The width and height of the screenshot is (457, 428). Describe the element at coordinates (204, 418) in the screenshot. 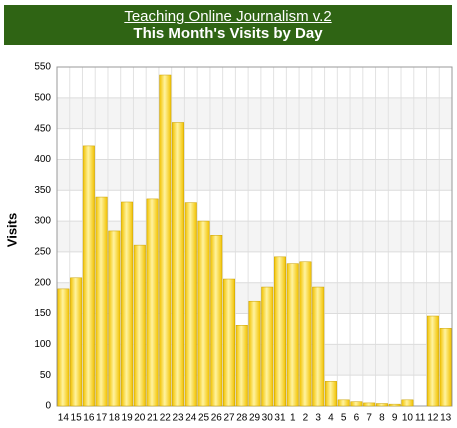

I see `x-tick-label: 25` at that location.